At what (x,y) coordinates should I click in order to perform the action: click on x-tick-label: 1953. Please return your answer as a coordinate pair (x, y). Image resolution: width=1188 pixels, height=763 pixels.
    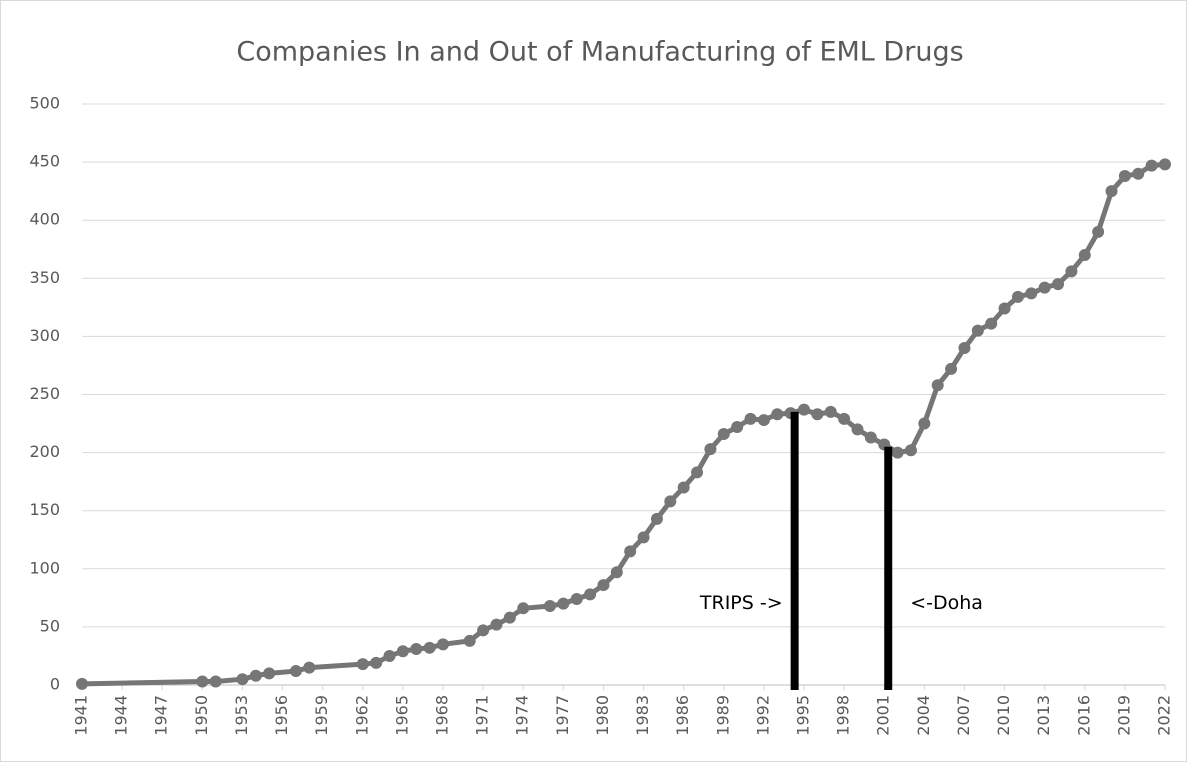
    Looking at the image, I should click on (241, 715).